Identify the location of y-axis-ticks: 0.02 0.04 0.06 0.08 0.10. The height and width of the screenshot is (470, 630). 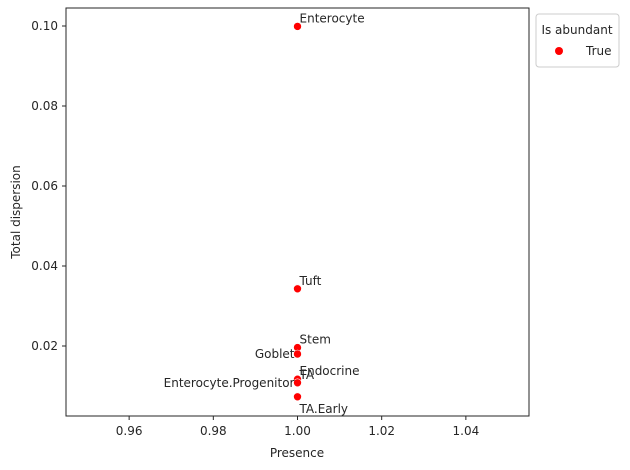
(48, 186).